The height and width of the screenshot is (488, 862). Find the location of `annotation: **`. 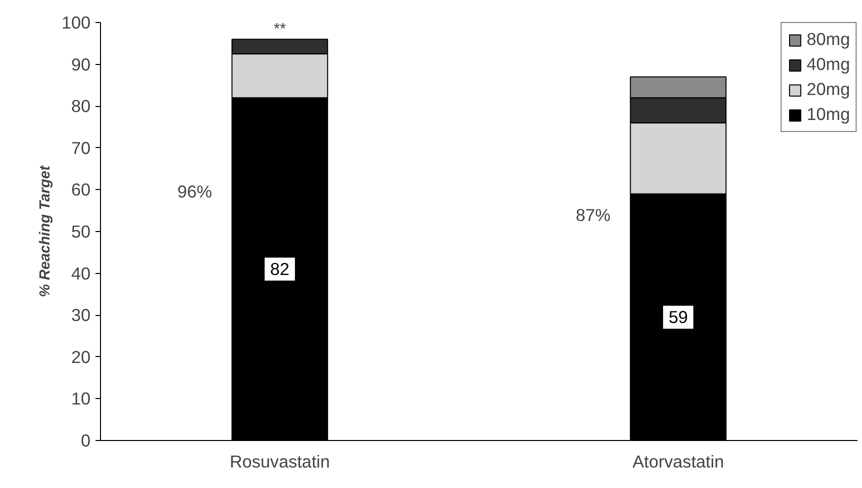

annotation: ** is located at coordinates (280, 29).